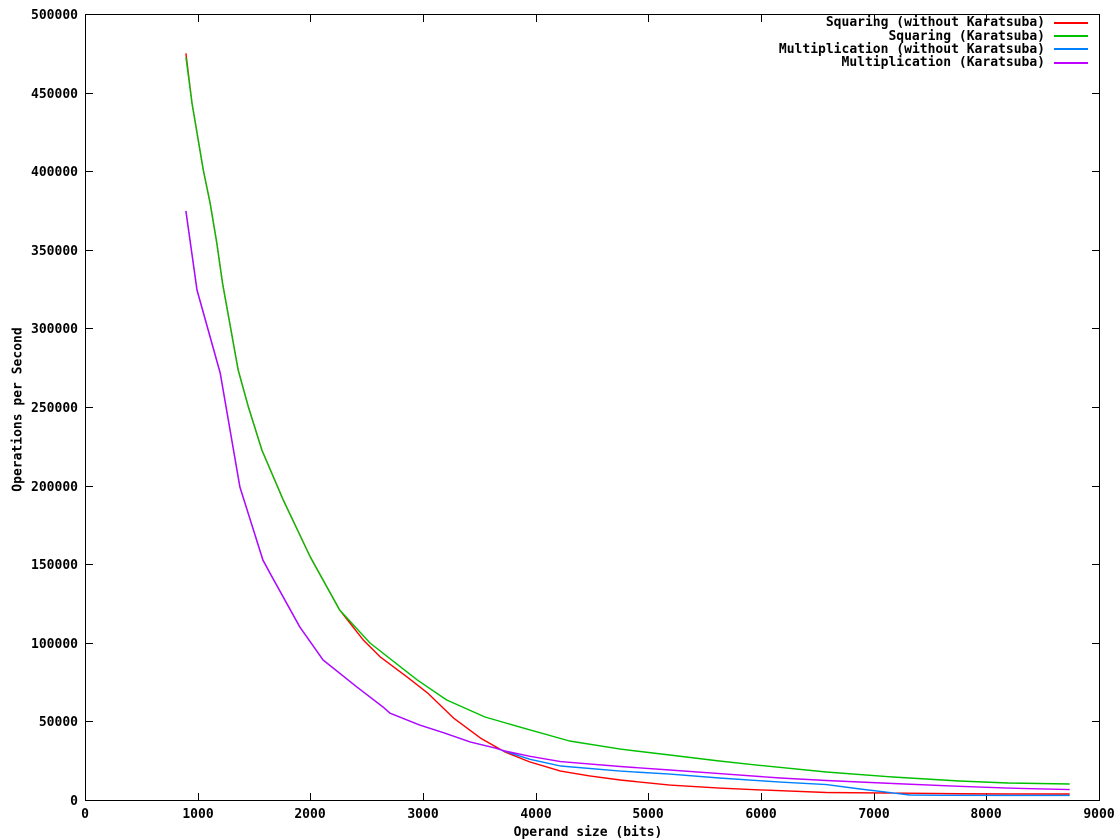  What do you see at coordinates (54, 172) in the screenshot?
I see `y-tick-label: 400000` at bounding box center [54, 172].